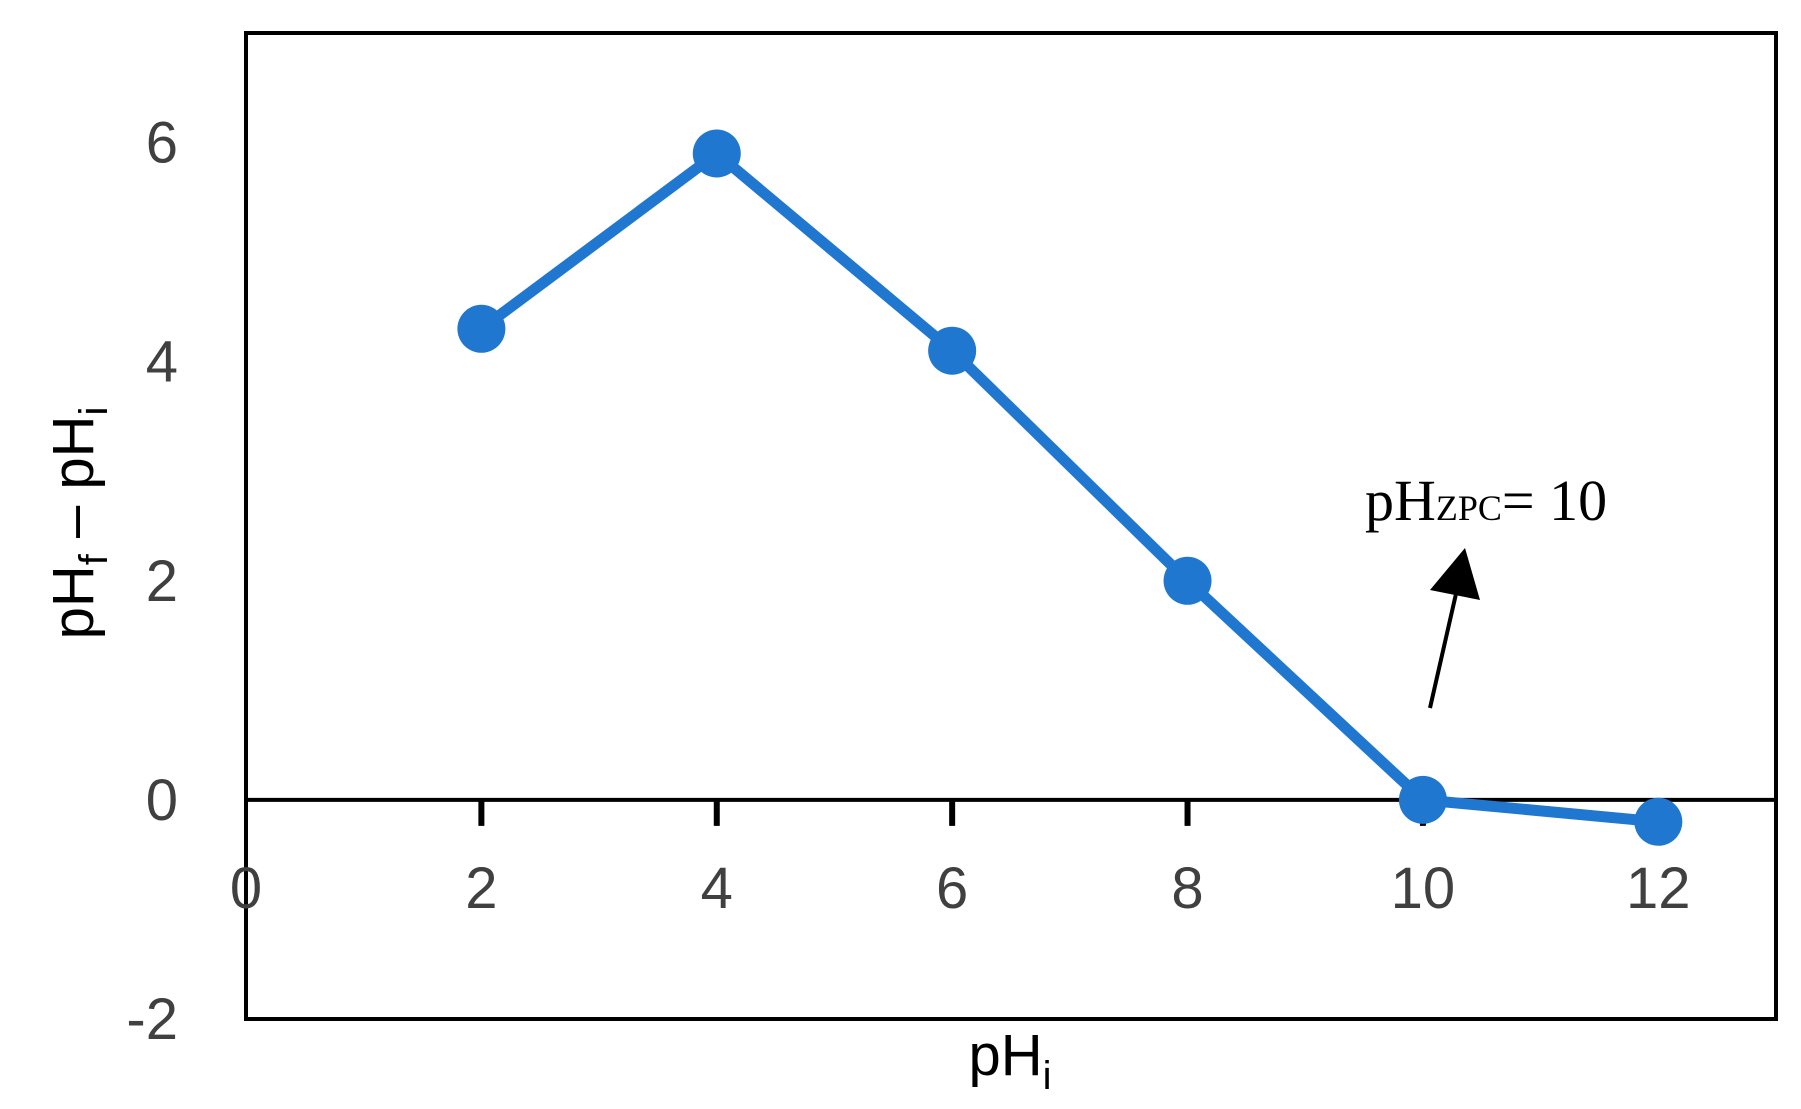 The image size is (1801, 1109). What do you see at coordinates (1423, 888) in the screenshot?
I see `x-tick-label: 10` at bounding box center [1423, 888].